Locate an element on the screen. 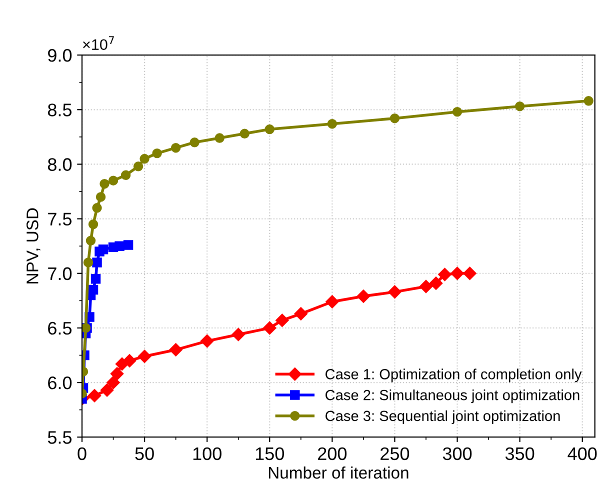 Image resolution: width=612 pixels, height=483 pixels. y-tick-label: 9.0 is located at coordinates (60, 55).